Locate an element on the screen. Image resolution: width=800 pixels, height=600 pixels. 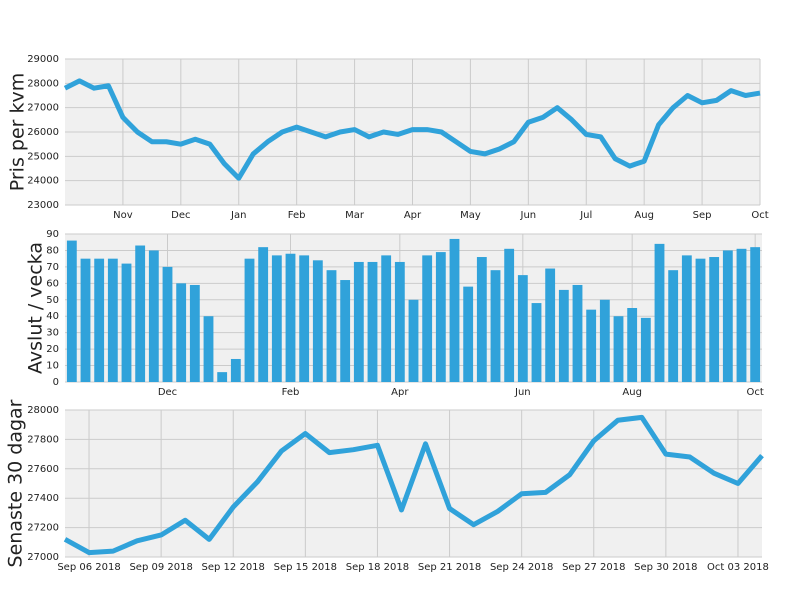
y-axis-label: Senaste 30 dagar is located at coordinates (16, 483).